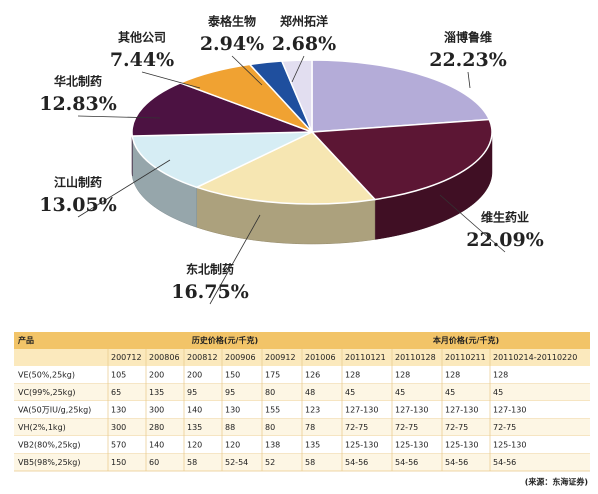 The image size is (598, 494). I want to click on slice-name: 维生药业, so click(505, 217).